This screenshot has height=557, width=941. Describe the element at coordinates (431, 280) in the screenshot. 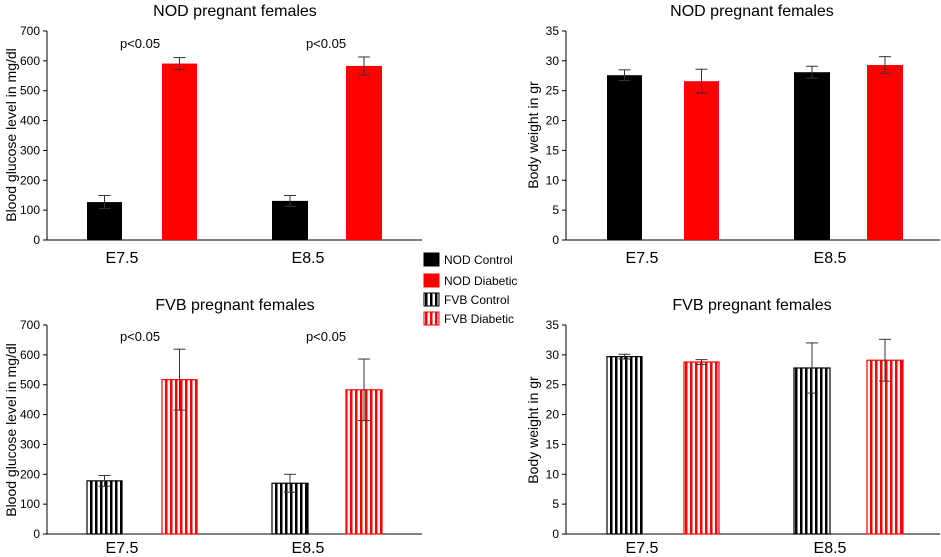

I see `legend-swatch-nod-diabetic` at that location.